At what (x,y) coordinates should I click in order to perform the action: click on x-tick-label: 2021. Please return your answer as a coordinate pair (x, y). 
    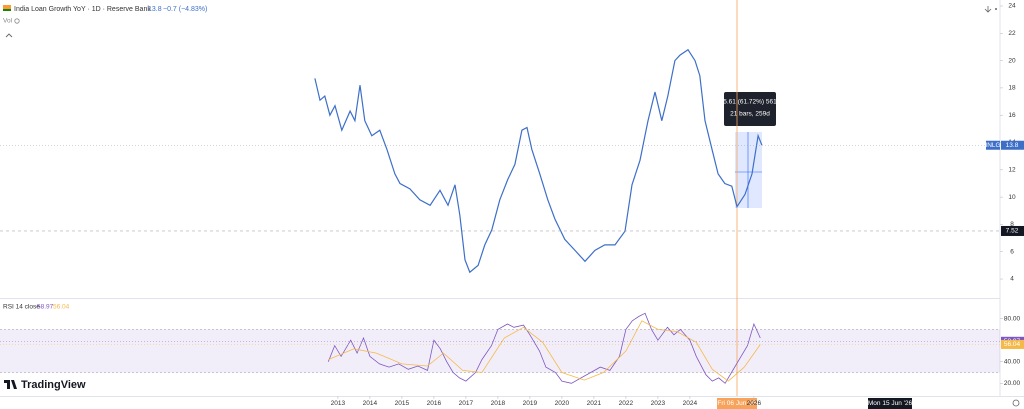
    Looking at the image, I should click on (594, 403).